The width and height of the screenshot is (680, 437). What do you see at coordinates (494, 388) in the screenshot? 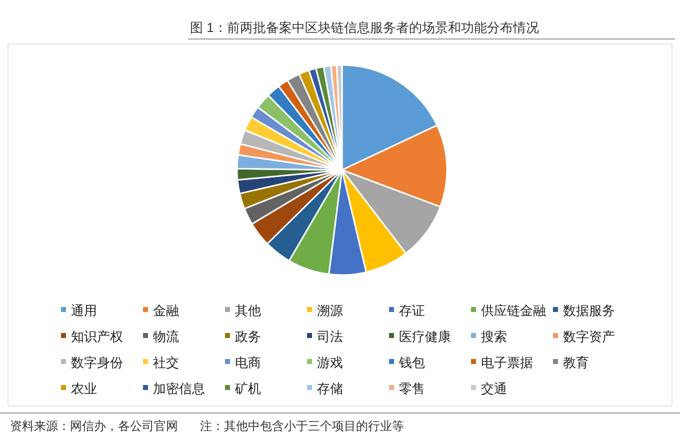
I see `legend-label: 交通` at bounding box center [494, 388].